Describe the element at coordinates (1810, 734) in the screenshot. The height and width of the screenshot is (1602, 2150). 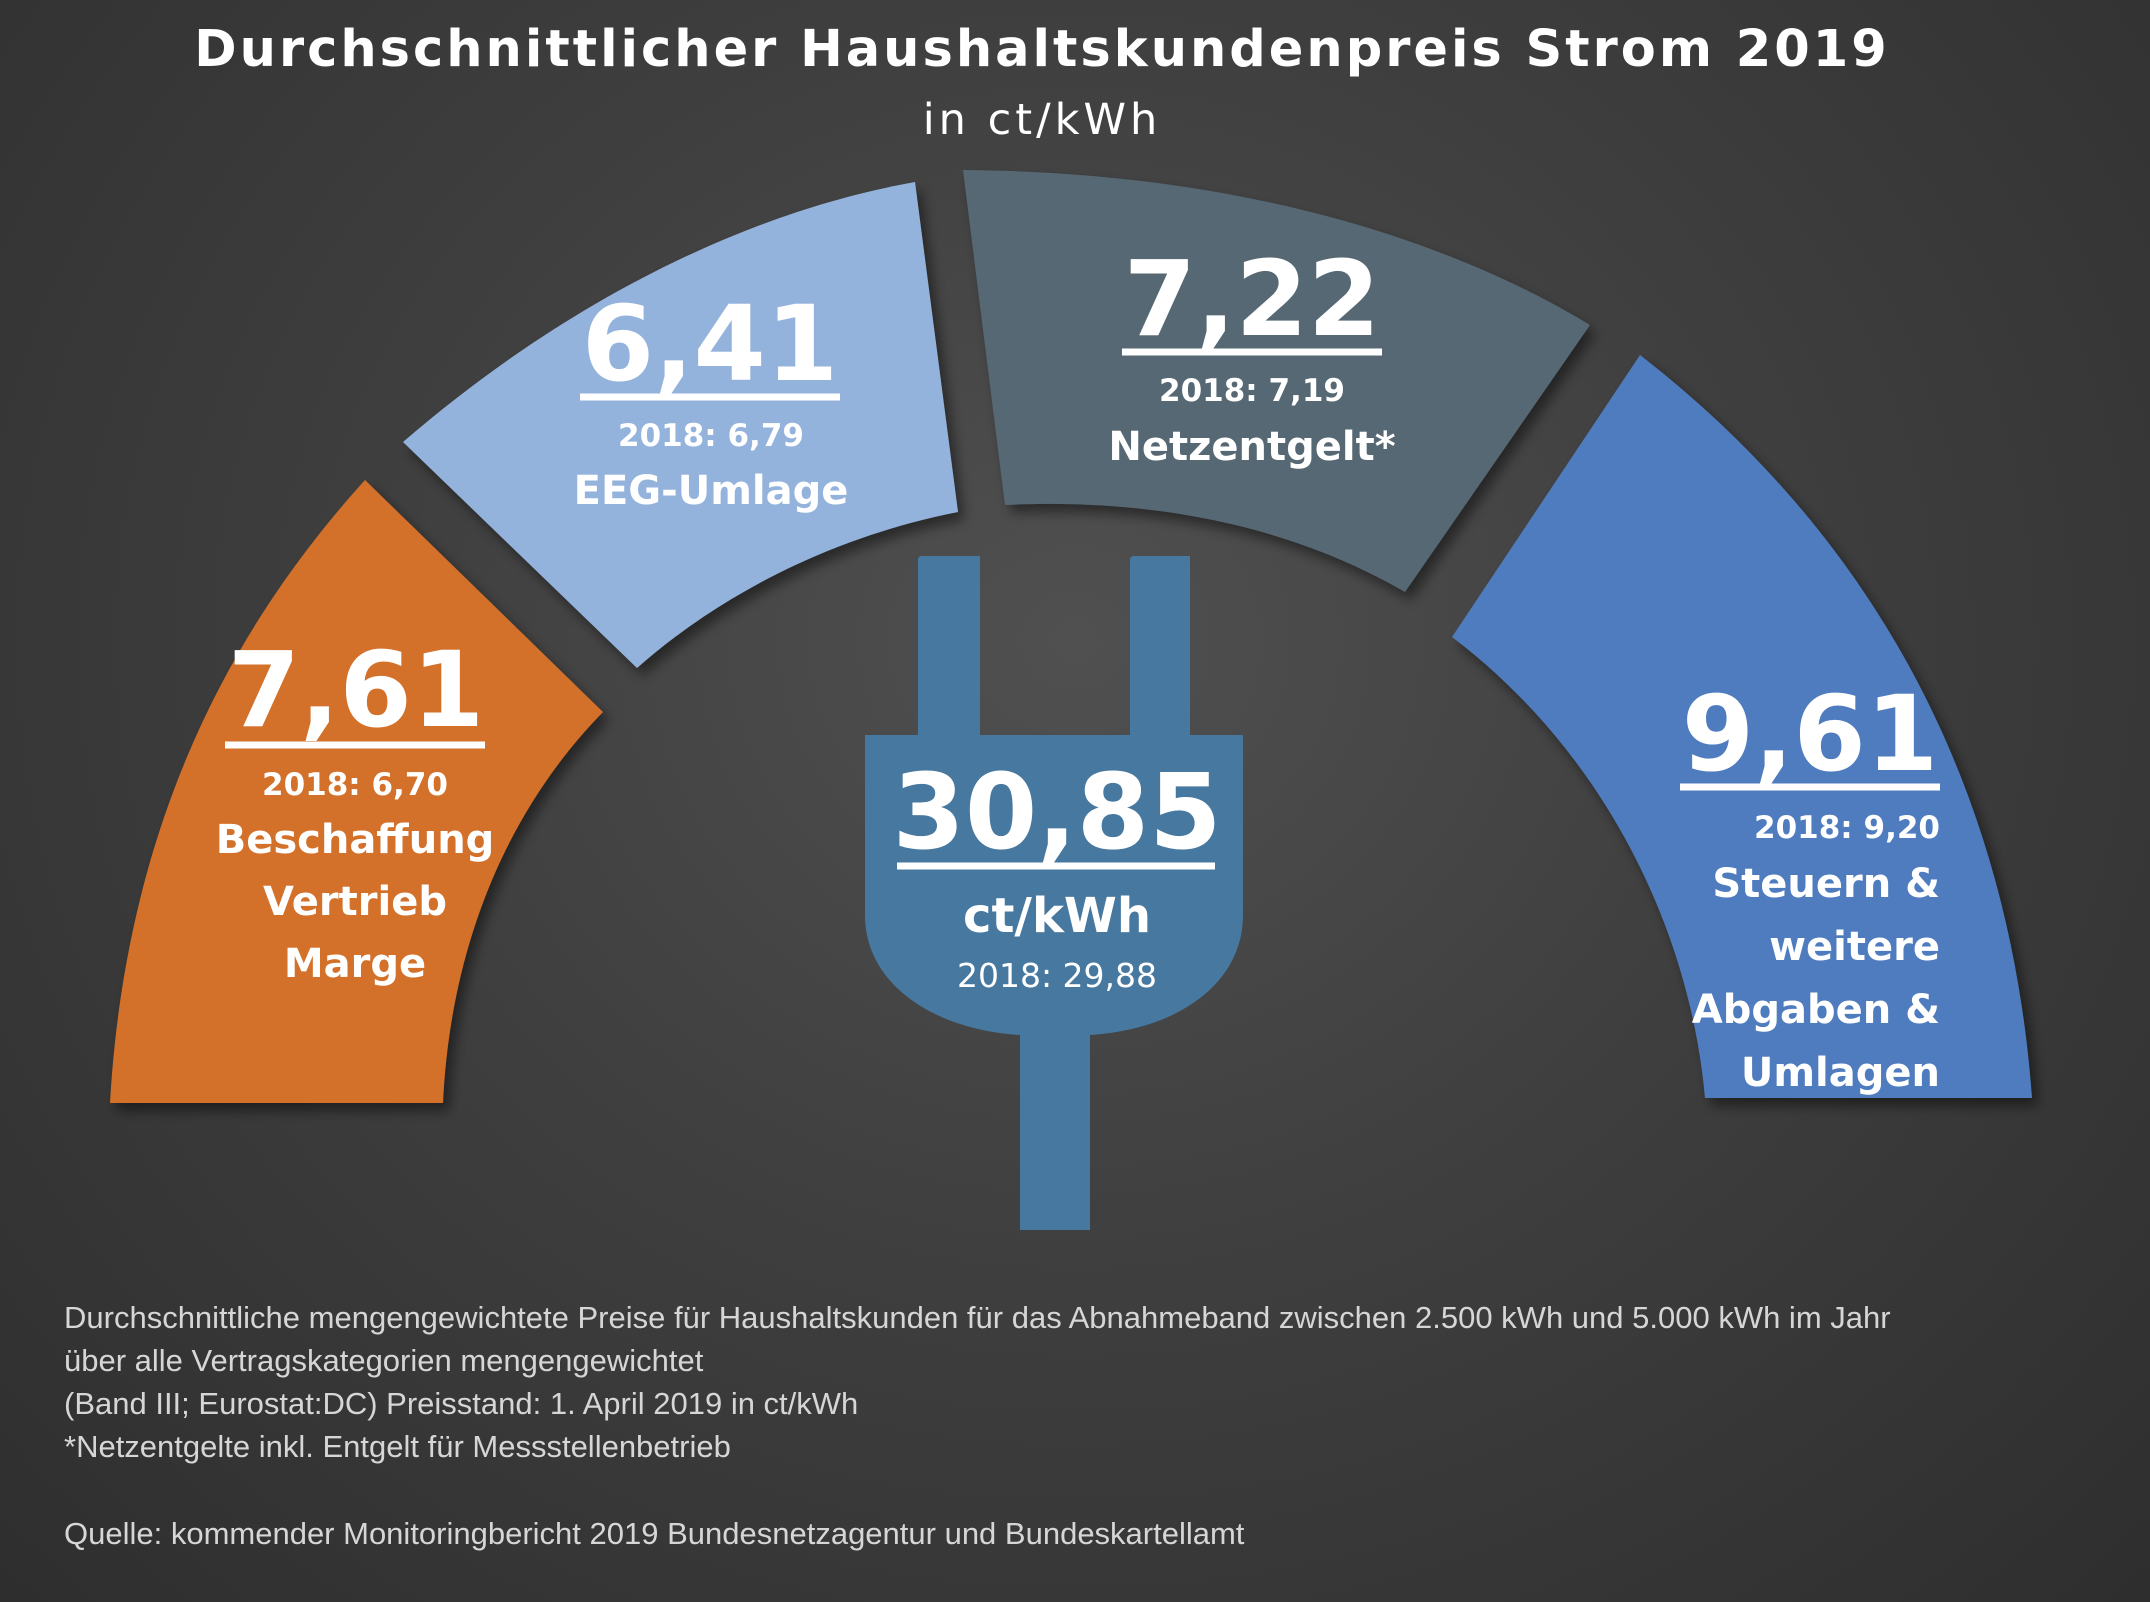
I see `value-steuern: 9,61` at that location.